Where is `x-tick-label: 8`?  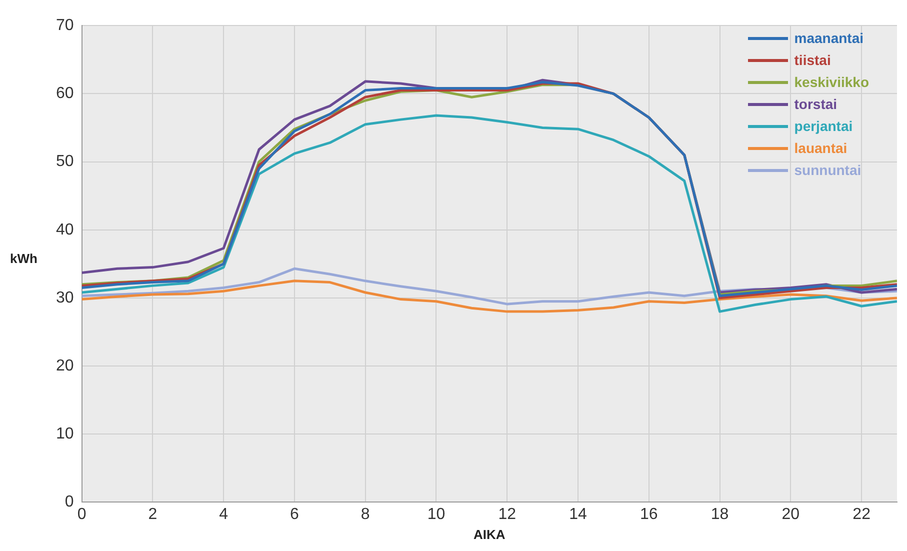
x-tick-label: 8 is located at coordinates (365, 515).